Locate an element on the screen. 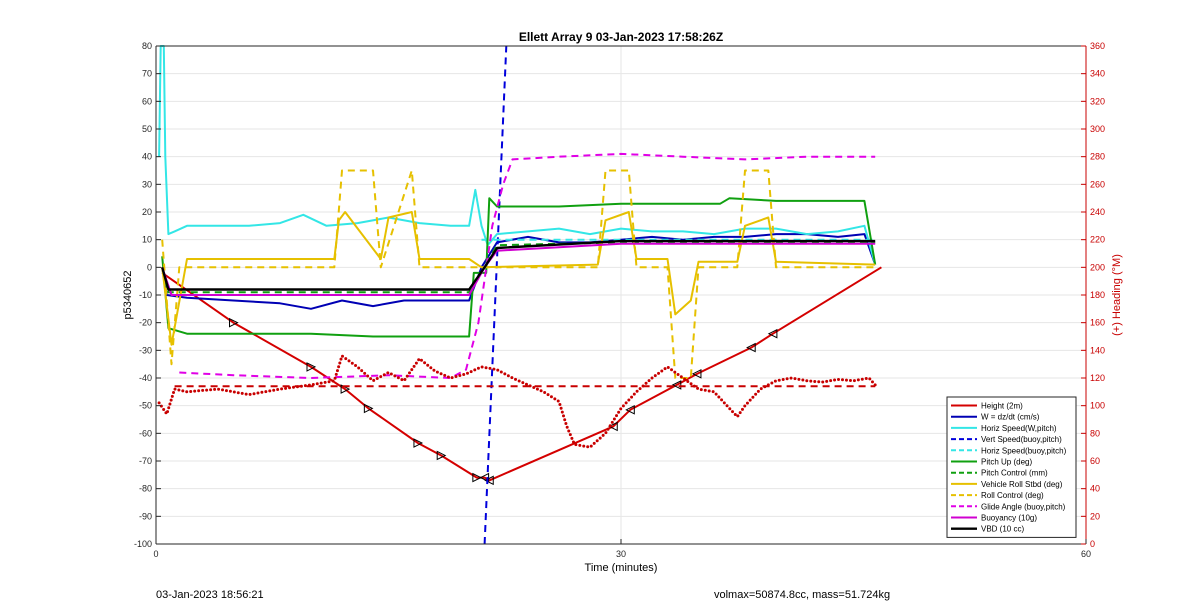 The image size is (1200, 611). legend-label: Horiz Speed(W,pitch) is located at coordinates (1019, 428).